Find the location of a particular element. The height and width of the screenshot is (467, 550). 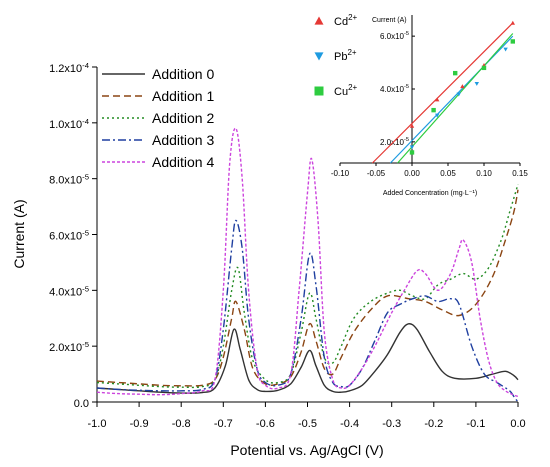

main-x-tick-label: -0.8 is located at coordinates (181, 424).